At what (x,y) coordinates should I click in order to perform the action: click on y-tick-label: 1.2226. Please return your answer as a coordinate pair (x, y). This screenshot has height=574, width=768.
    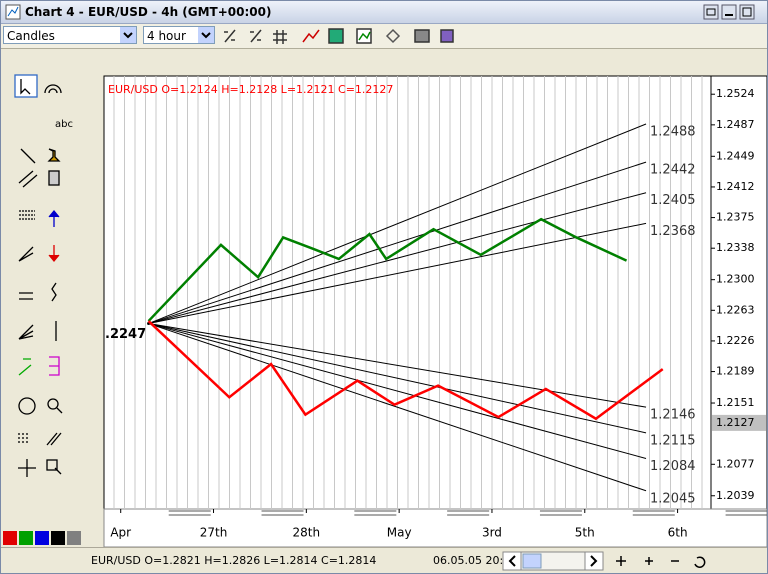
    Looking at the image, I should click on (735, 340).